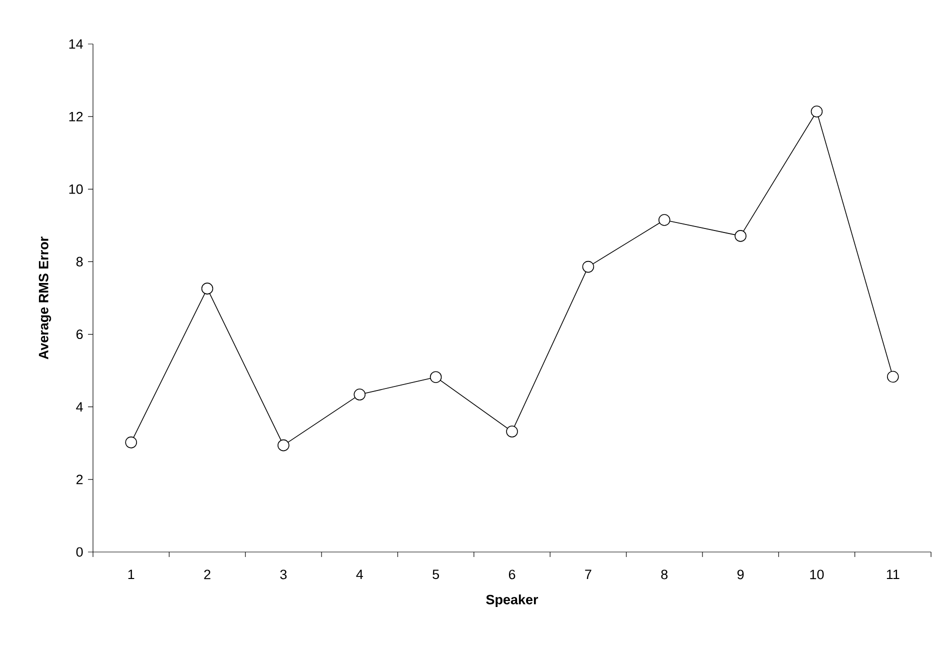 The height and width of the screenshot is (648, 932). I want to click on x-axis-title: Speaker, so click(512, 601).